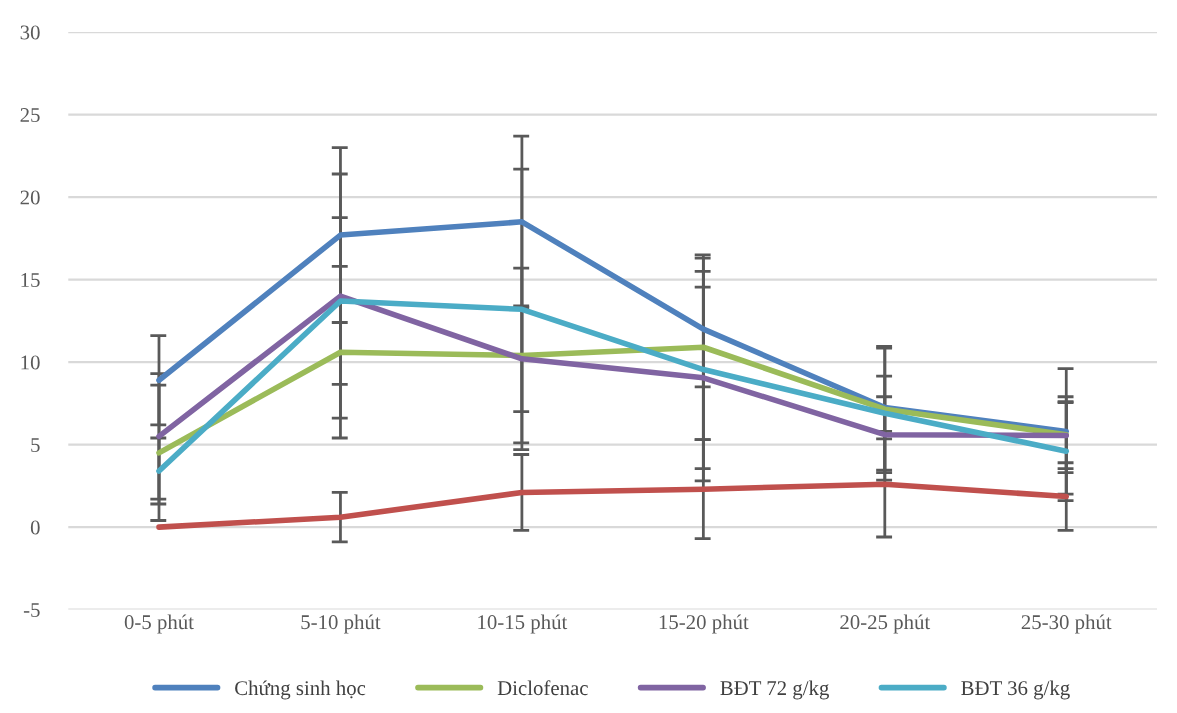 Image resolution: width=1177 pixels, height=713 pixels. I want to click on x-tick-label: 10-15 phút, so click(523, 624).